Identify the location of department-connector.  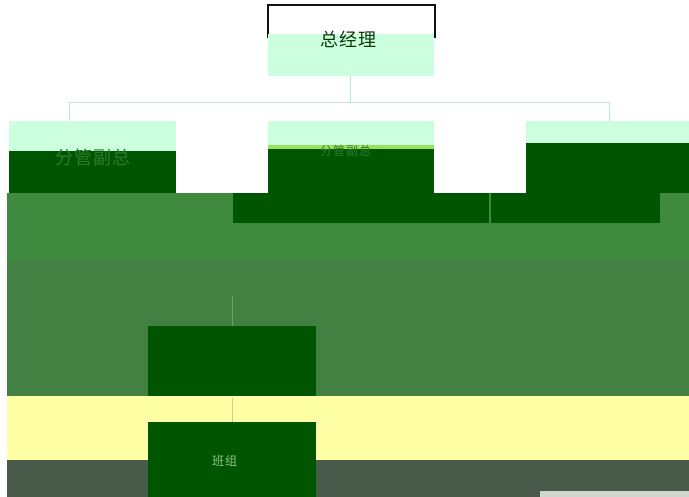
(232, 311).